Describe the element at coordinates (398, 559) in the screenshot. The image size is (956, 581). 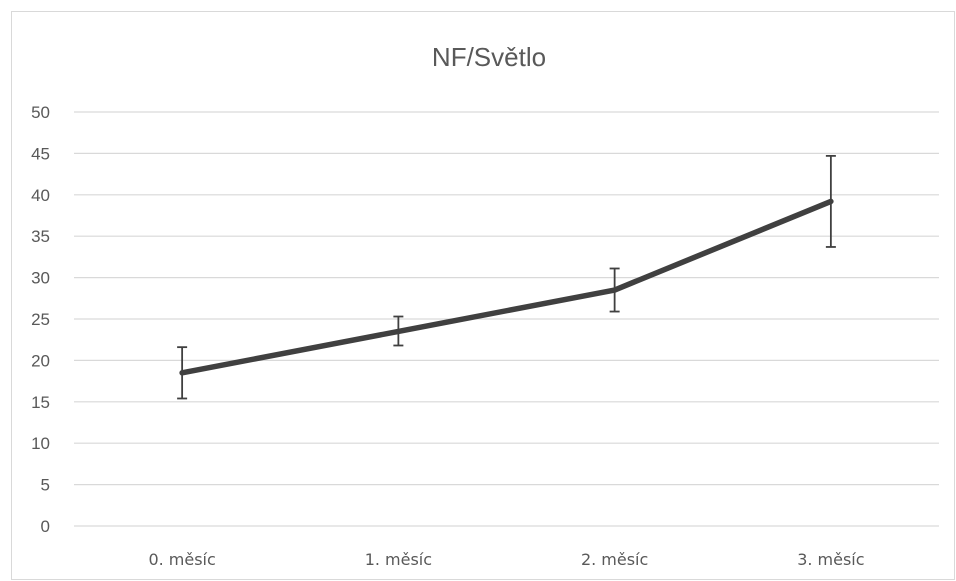
I see `x-tick-label: 1. měsíc` at that location.